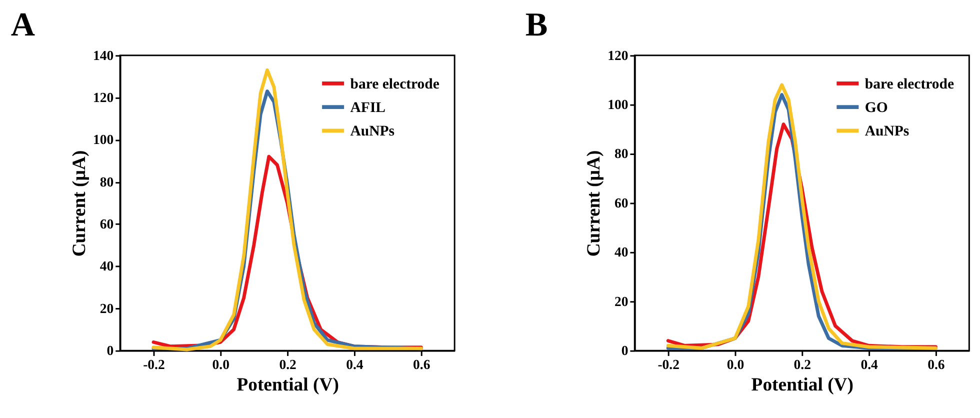 The width and height of the screenshot is (980, 418). Describe the element at coordinates (876, 108) in the screenshot. I see `legend-label: GO` at that location.